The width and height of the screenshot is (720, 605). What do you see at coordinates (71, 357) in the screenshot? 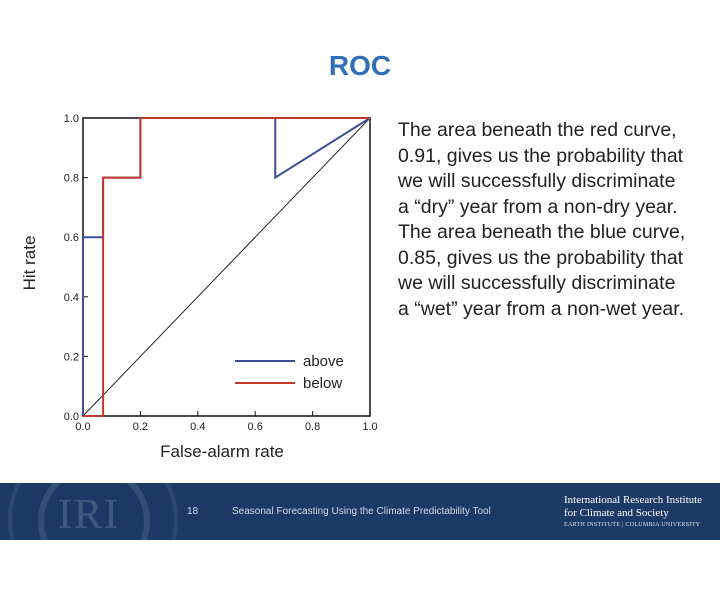
I see `y-tick-label: 0.2` at bounding box center [71, 357].